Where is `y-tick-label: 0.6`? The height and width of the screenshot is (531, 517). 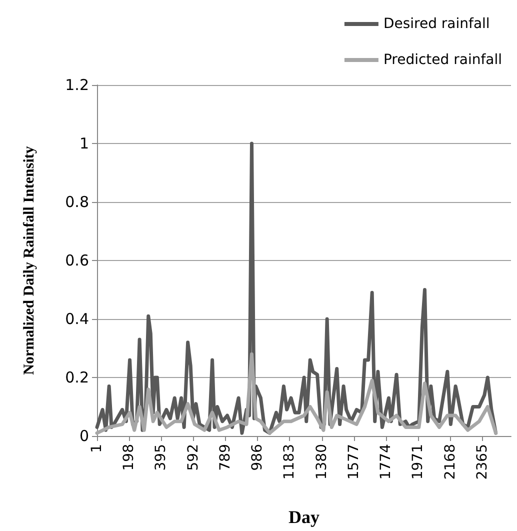 y-tick-label: 0.6 is located at coordinates (77, 261).